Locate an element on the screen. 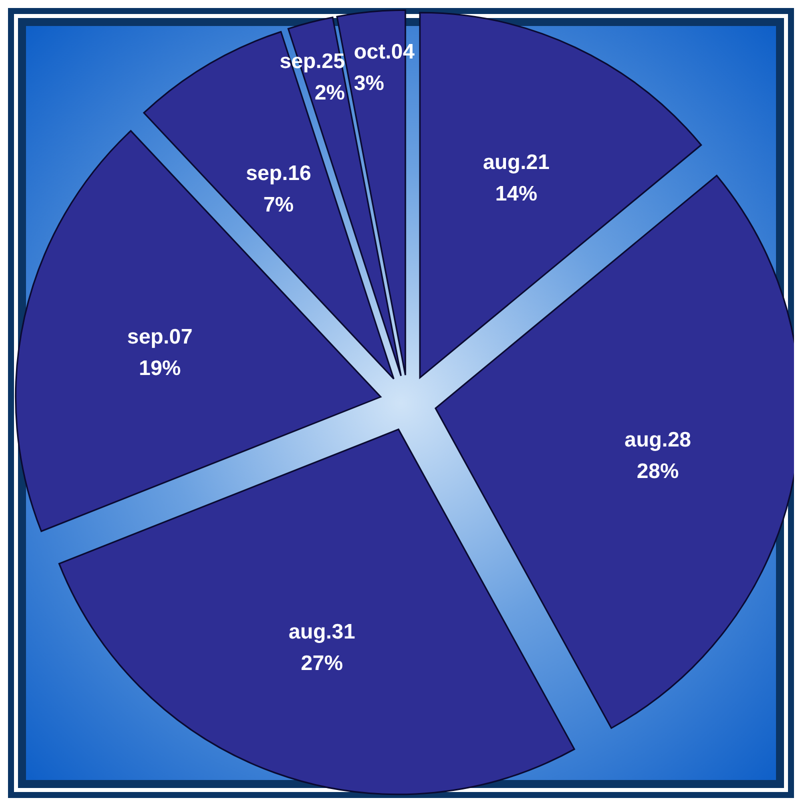  data-label: 14% is located at coordinates (516, 194).